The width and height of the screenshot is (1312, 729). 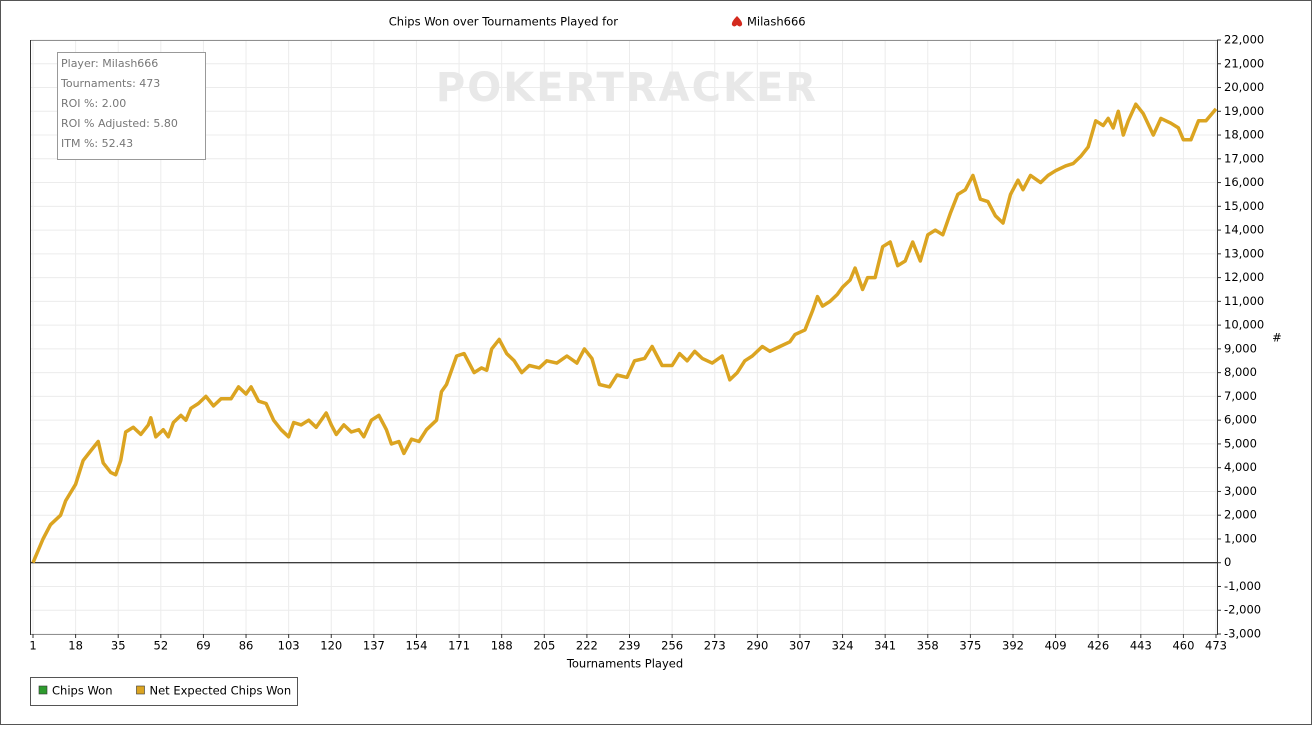 What do you see at coordinates (203, 646) in the screenshot?
I see `x-tick-label: 69` at bounding box center [203, 646].